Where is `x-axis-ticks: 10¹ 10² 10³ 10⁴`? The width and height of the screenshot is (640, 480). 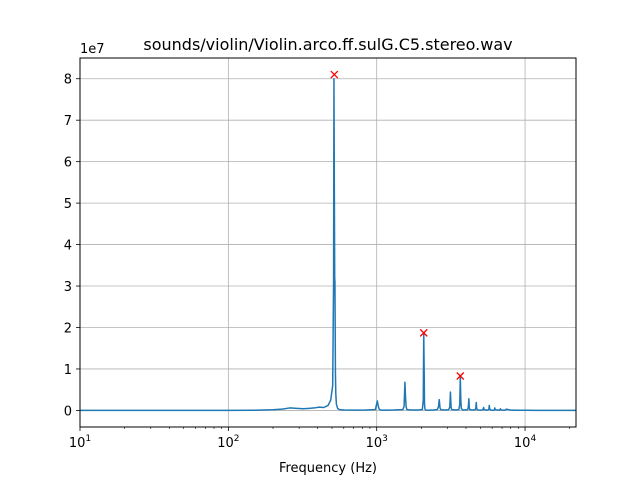
x-axis-ticks: 10¹ 10² 10³ 10⁴ is located at coordinates (320, 439).